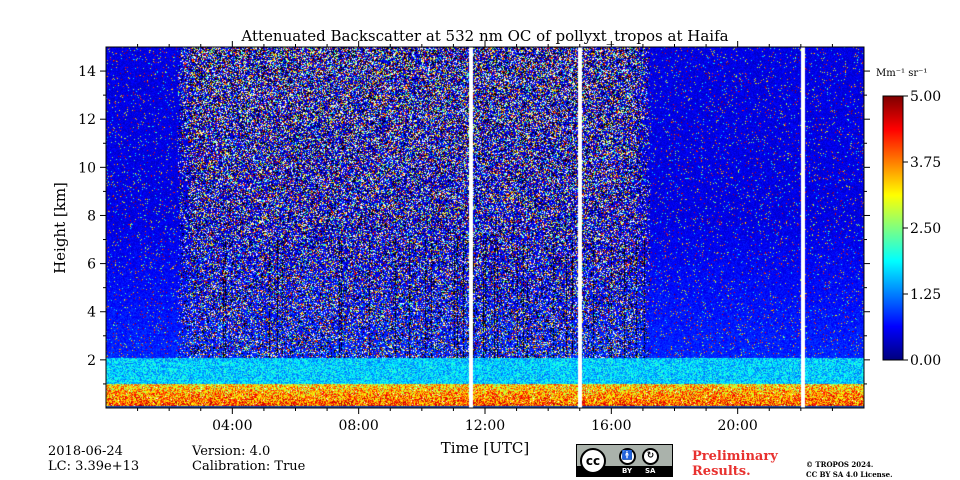 Image resolution: width=960 pixels, height=480 pixels. I want to click on x-tick-label: 20:00, so click(737, 426).